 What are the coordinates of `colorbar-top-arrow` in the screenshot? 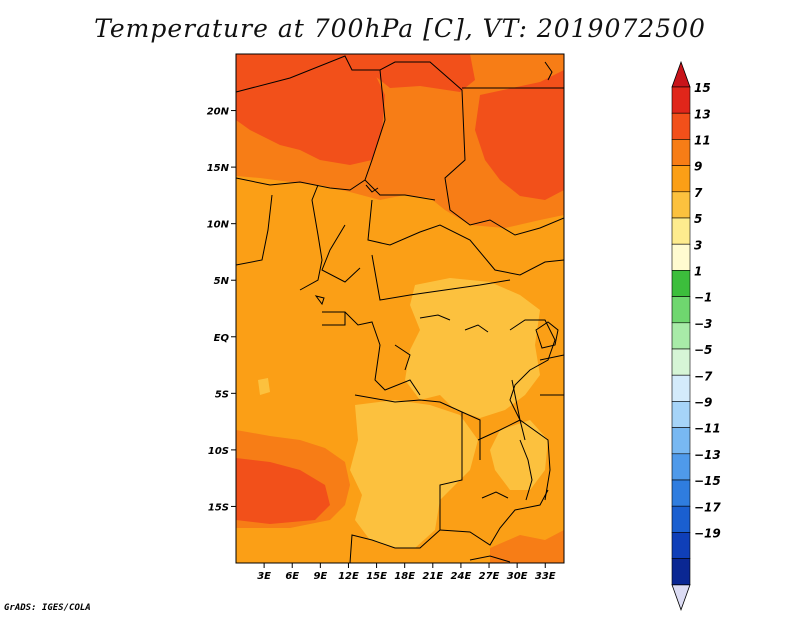 It's located at (681, 74).